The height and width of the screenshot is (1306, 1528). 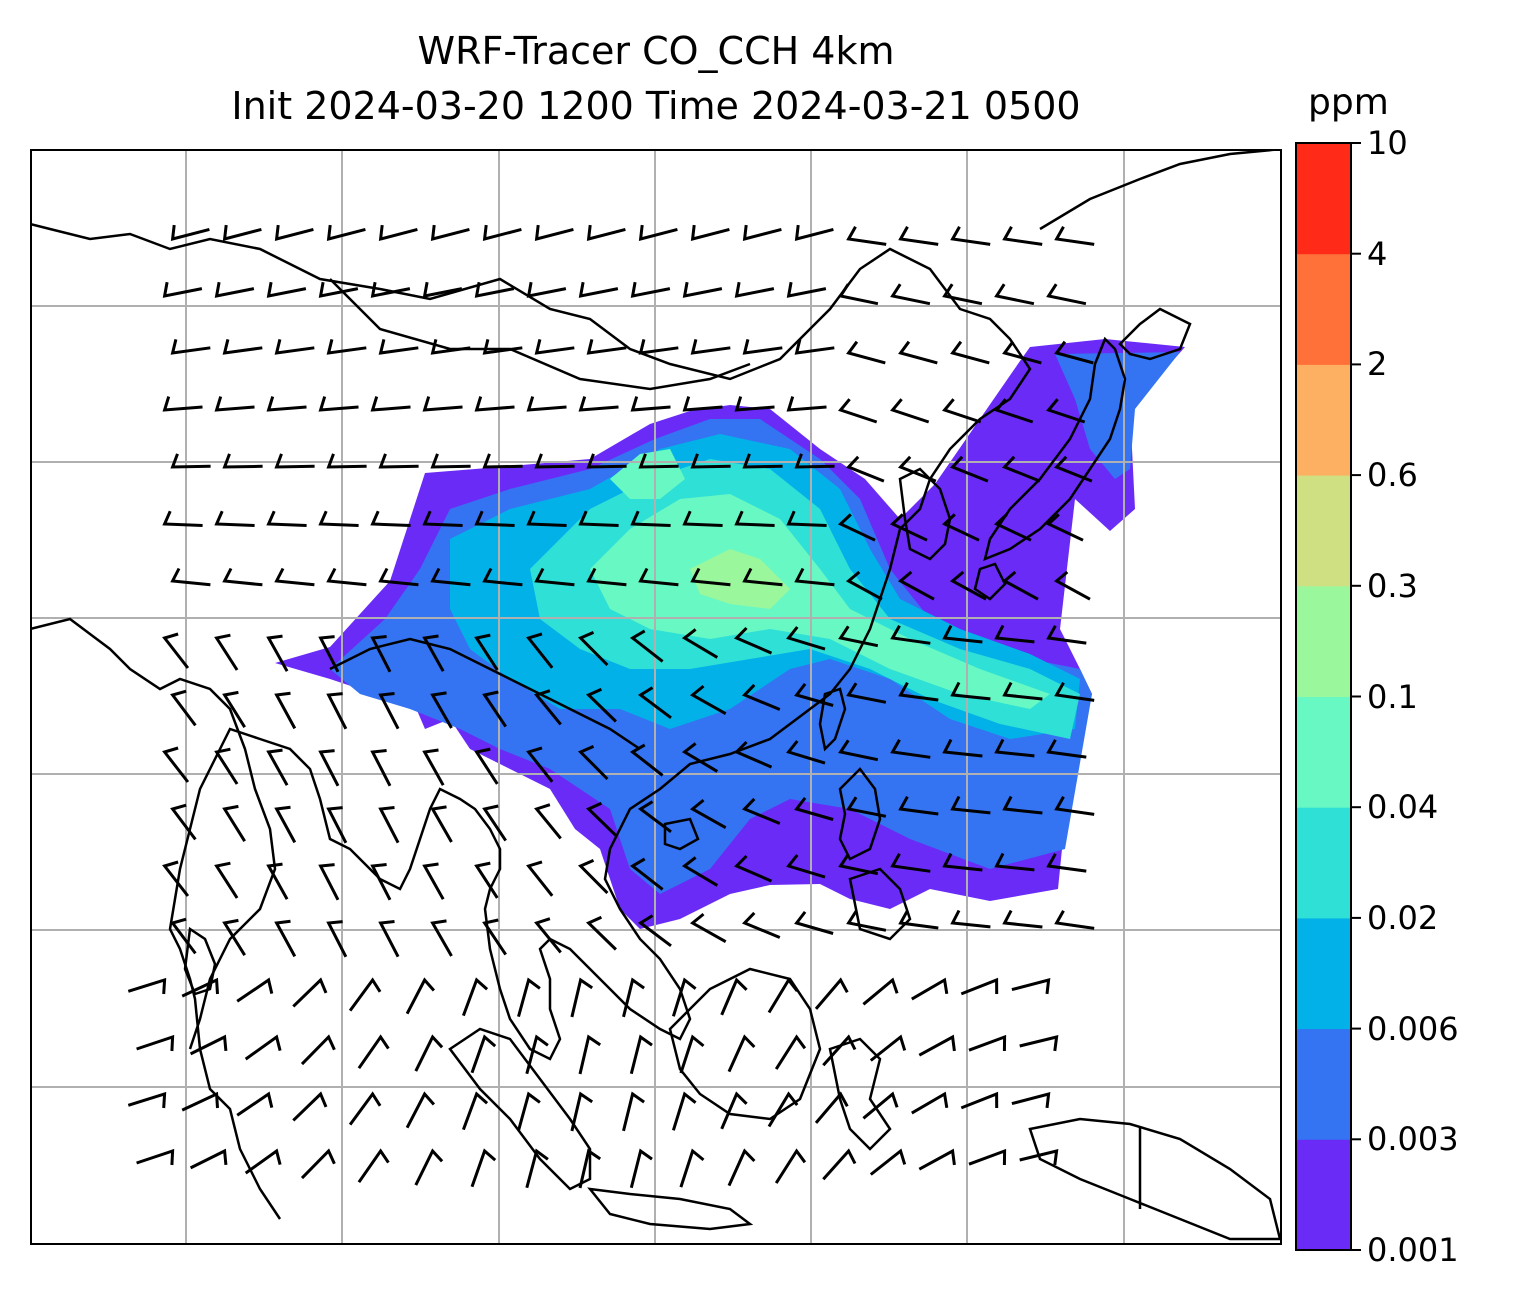 I want to click on colorbar-tick-label: 0.6, so click(x=1392, y=475).